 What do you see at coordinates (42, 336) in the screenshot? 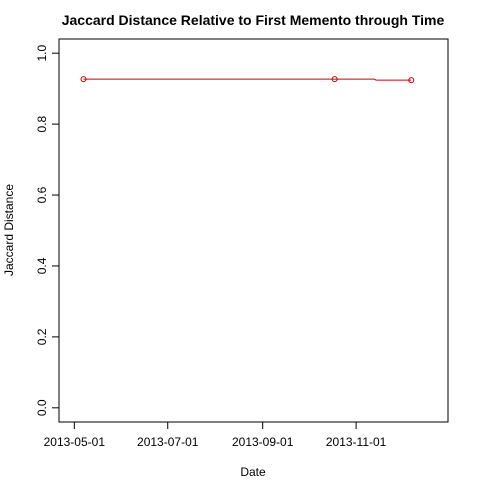
I see `y-tick-label: 0.2` at bounding box center [42, 336].